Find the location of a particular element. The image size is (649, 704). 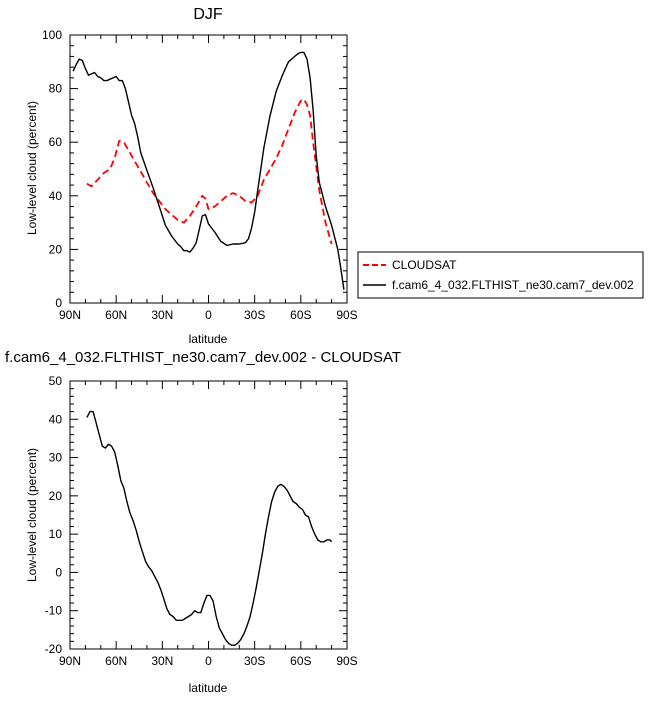

legend-label-model: f.cam6_4_032.FLTHIST_ne30.cam7_dev.002 is located at coordinates (513, 285).